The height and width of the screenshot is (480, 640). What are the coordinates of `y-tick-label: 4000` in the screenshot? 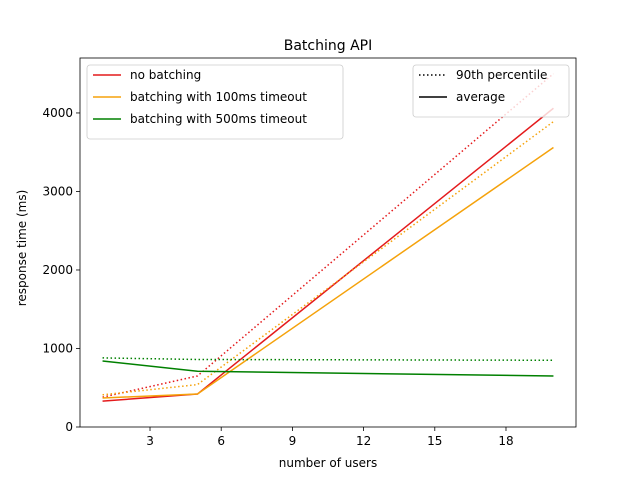 It's located at (57, 113).